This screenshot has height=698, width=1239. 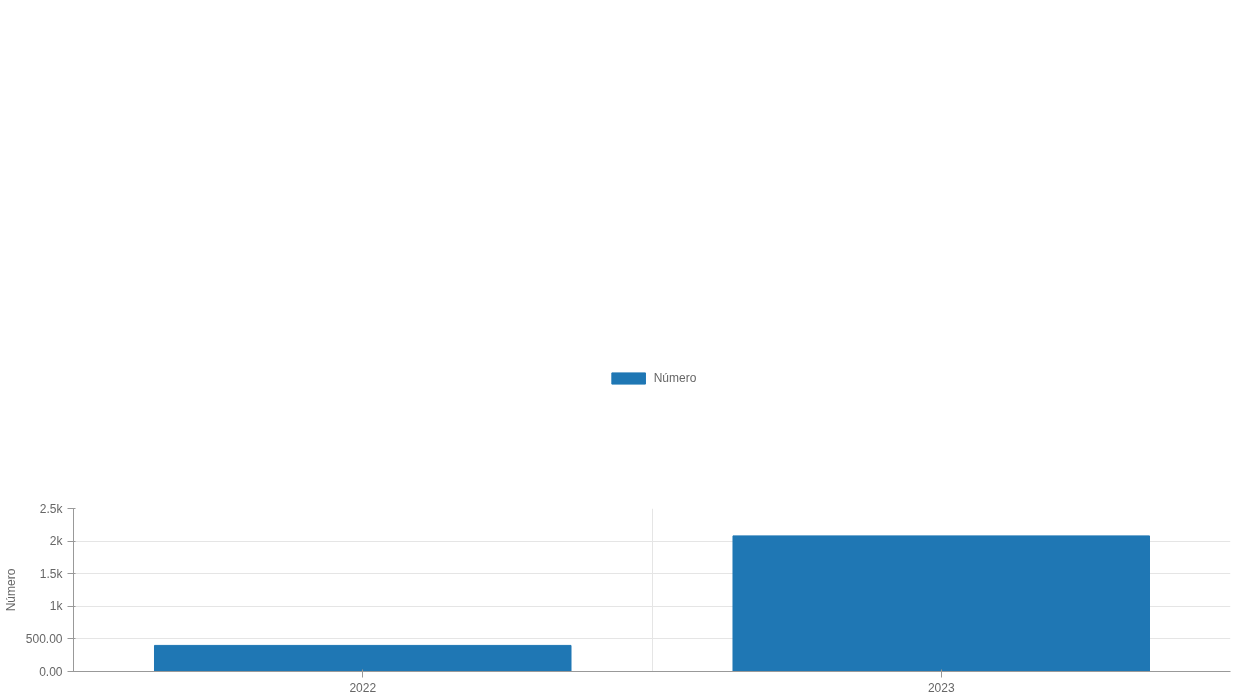 I want to click on x-tick-label: 2022, so click(x=363, y=687).